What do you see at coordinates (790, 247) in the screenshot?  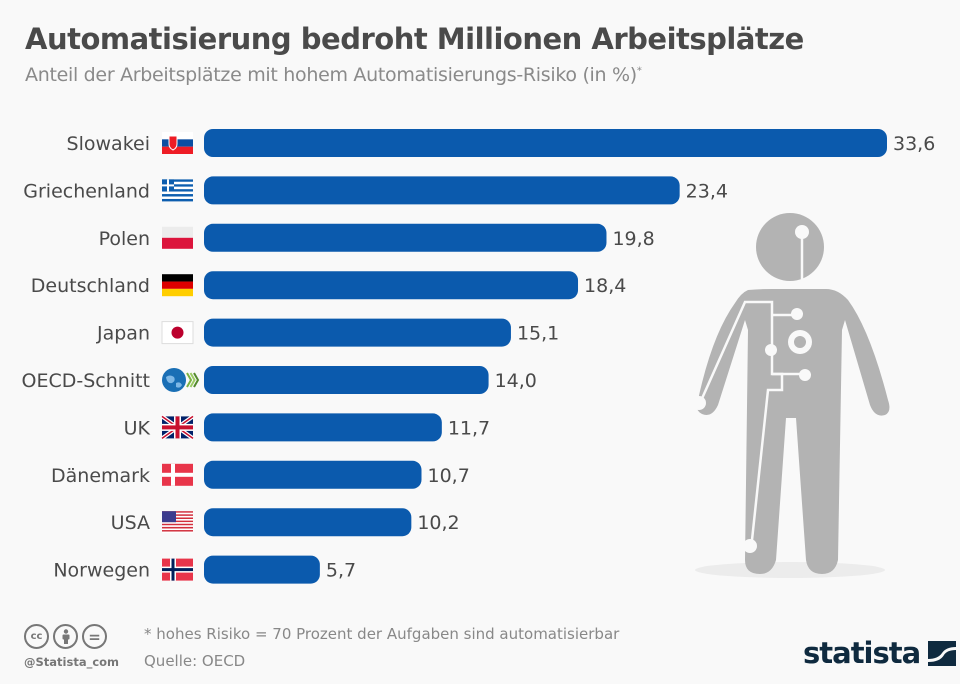 I see `figure-head` at bounding box center [790, 247].